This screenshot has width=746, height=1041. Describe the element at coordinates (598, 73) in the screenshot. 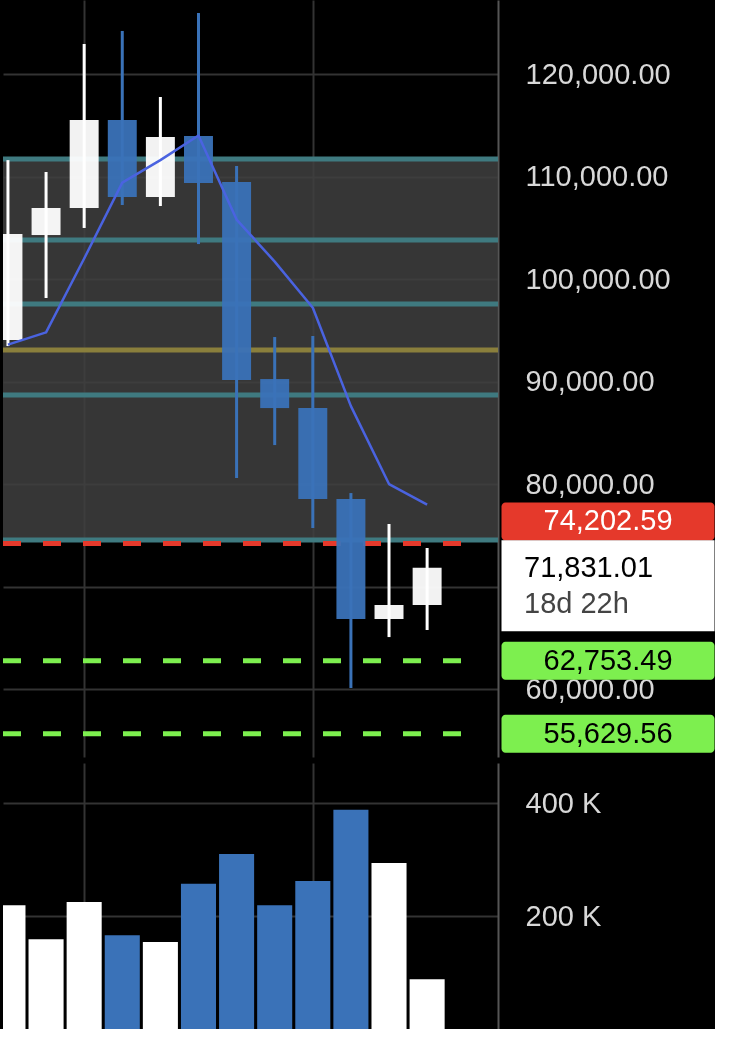

I see `y-tick-label: 120,000.00` at that location.